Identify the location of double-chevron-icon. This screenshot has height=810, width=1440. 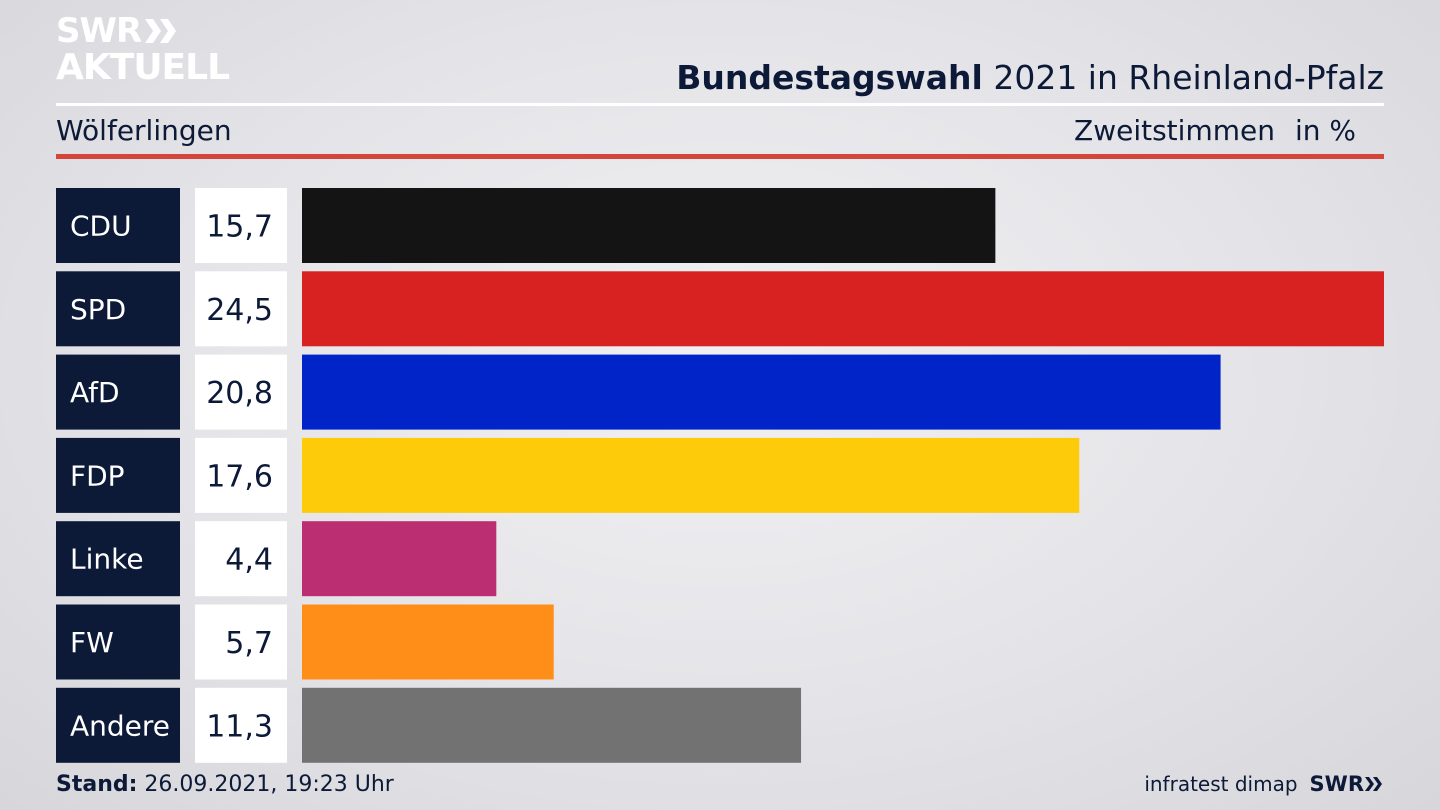
(161, 31).